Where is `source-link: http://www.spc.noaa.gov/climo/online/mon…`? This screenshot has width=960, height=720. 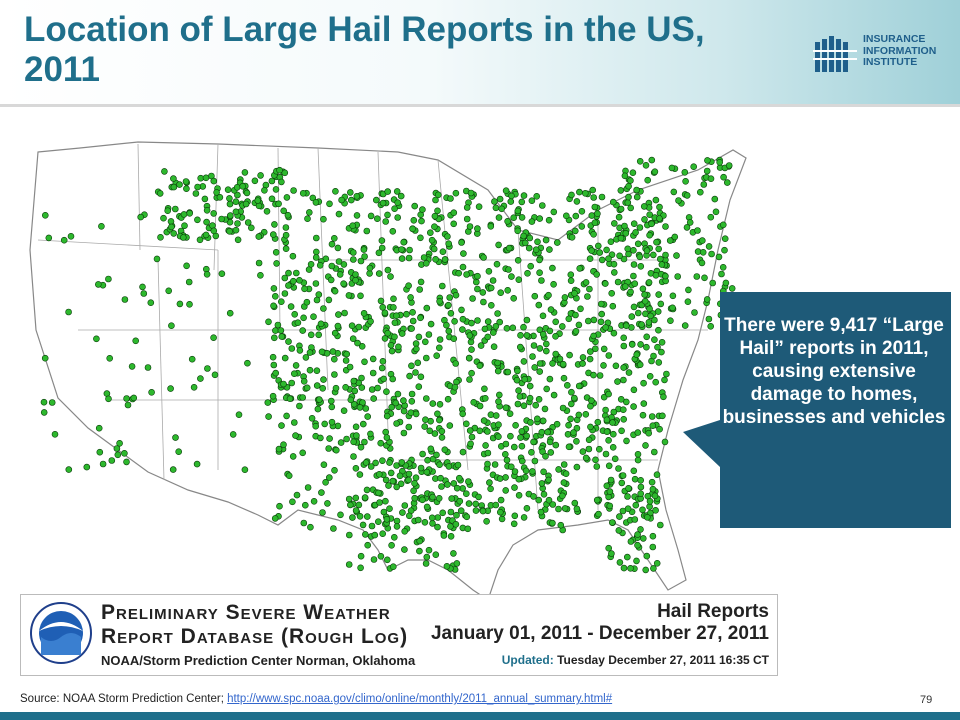 source-link: http://www.spc.noaa.gov/climo/online/mon… is located at coordinates (420, 699).